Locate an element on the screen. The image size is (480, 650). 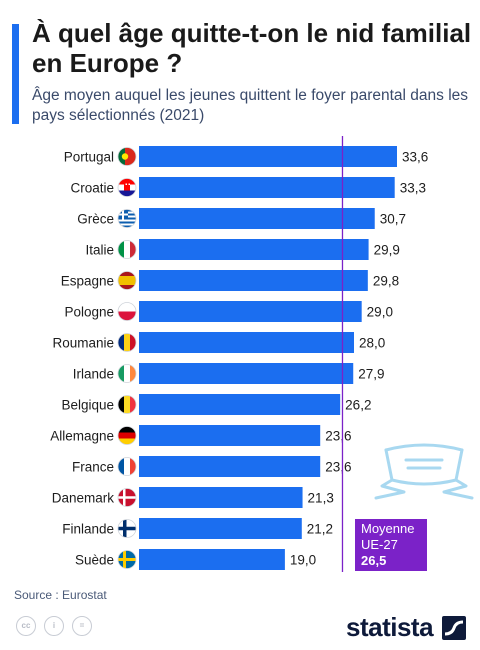
category-label: Portugal is located at coordinates (89, 157).